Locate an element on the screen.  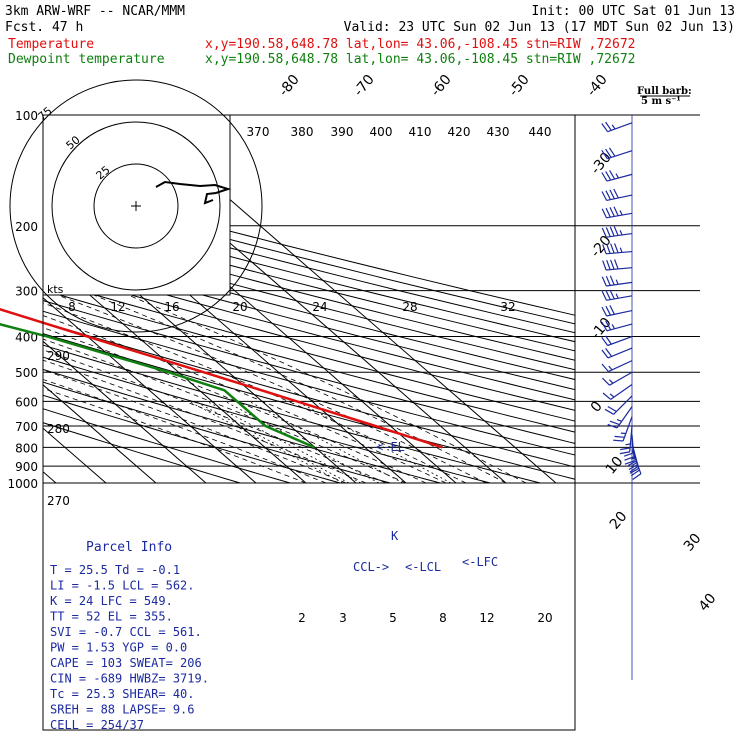
mixing-ratio-low-label-3: 3 is located at coordinates (343, 618).